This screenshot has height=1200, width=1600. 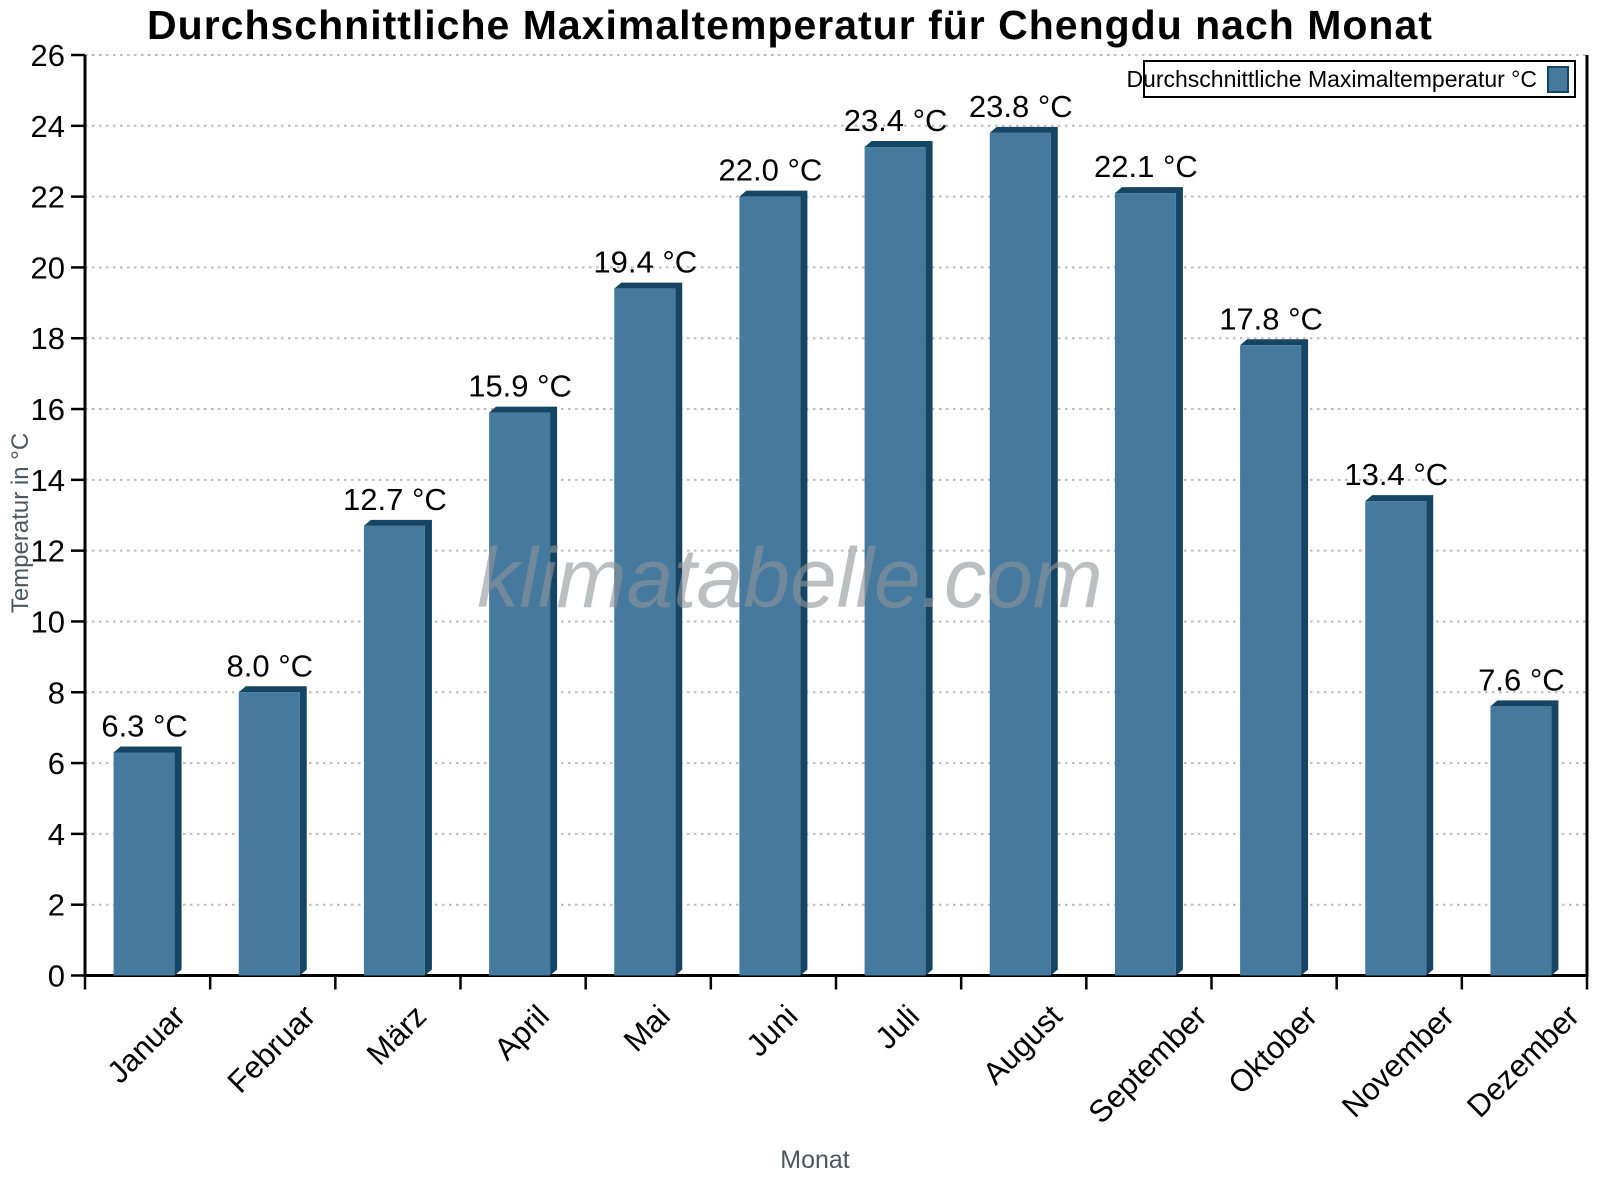 I want to click on bar-januar, so click(x=144, y=864).